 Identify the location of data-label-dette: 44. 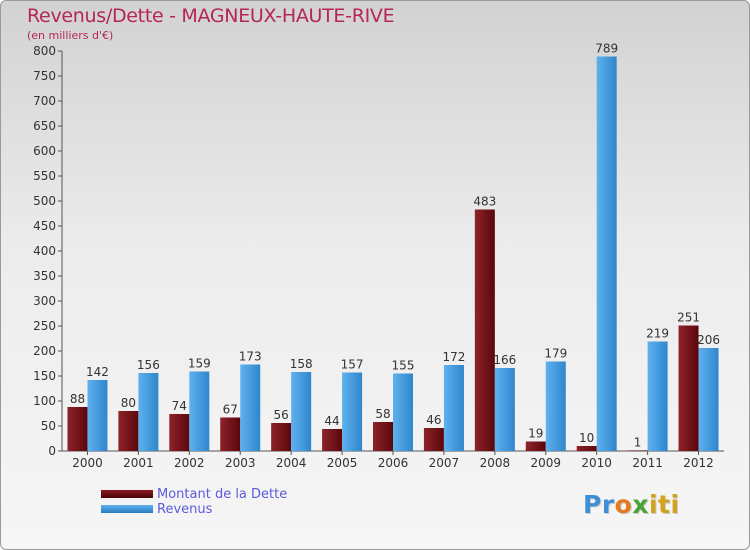
(331, 421).